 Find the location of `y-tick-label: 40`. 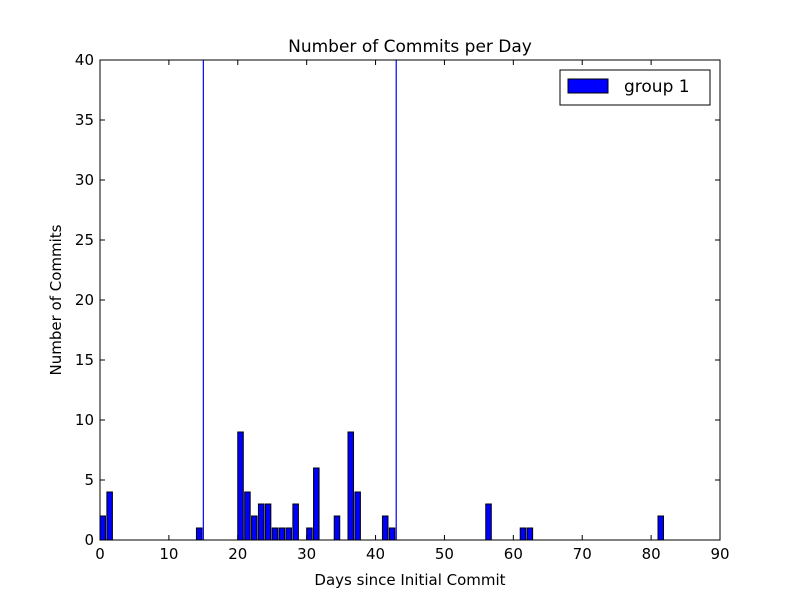

y-tick-label: 40 is located at coordinates (84, 60).